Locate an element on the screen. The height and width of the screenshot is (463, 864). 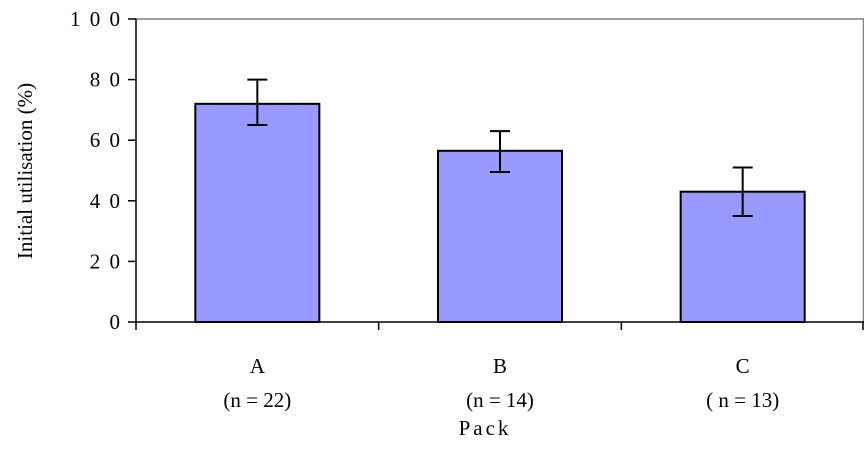
x-category-sublabel: (n = 14) is located at coordinates (500, 400).